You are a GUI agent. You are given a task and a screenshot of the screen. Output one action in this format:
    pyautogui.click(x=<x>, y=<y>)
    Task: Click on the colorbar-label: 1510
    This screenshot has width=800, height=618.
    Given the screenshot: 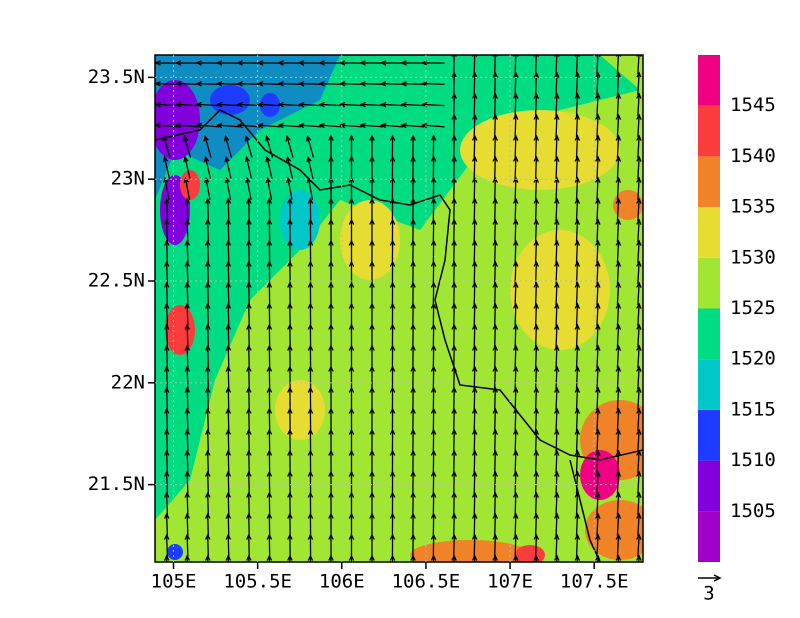 What is the action you would take?
    pyautogui.click(x=753, y=460)
    